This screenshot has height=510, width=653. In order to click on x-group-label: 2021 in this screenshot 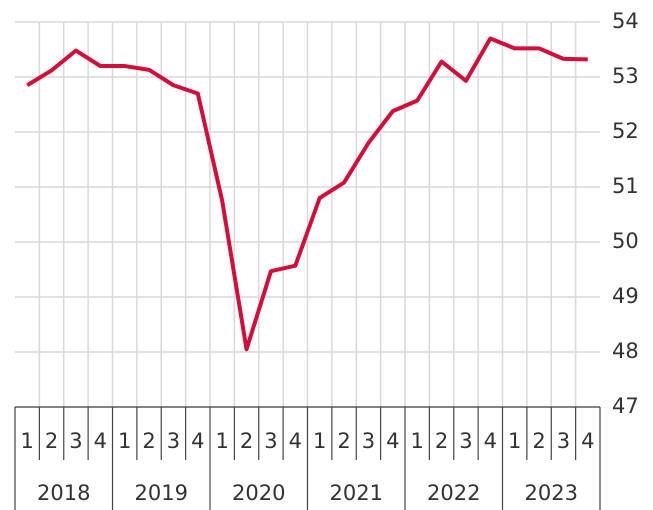, I will do `click(356, 493)`.